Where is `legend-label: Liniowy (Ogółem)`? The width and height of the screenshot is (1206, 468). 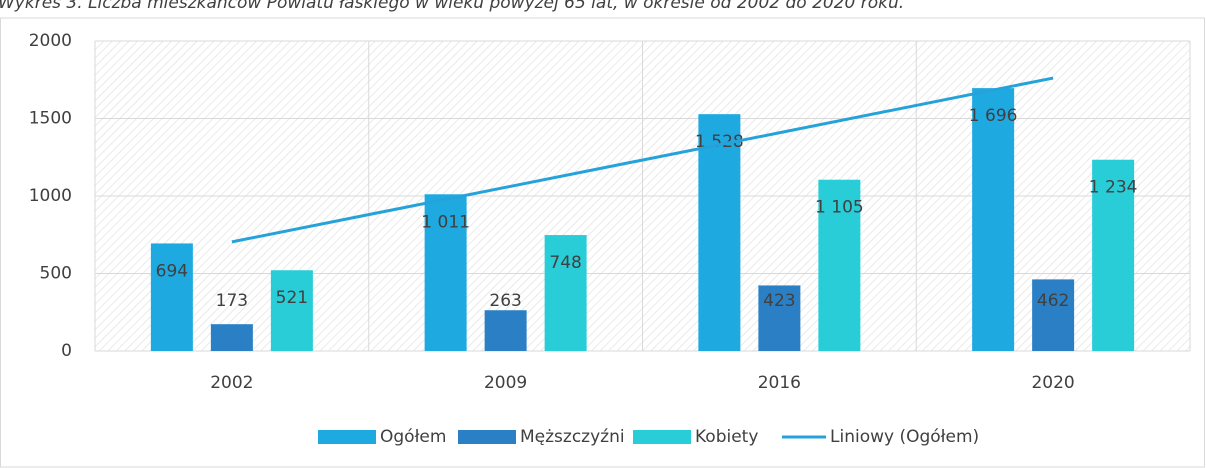
legend-label: Liniowy (Ogółem) is located at coordinates (904, 437).